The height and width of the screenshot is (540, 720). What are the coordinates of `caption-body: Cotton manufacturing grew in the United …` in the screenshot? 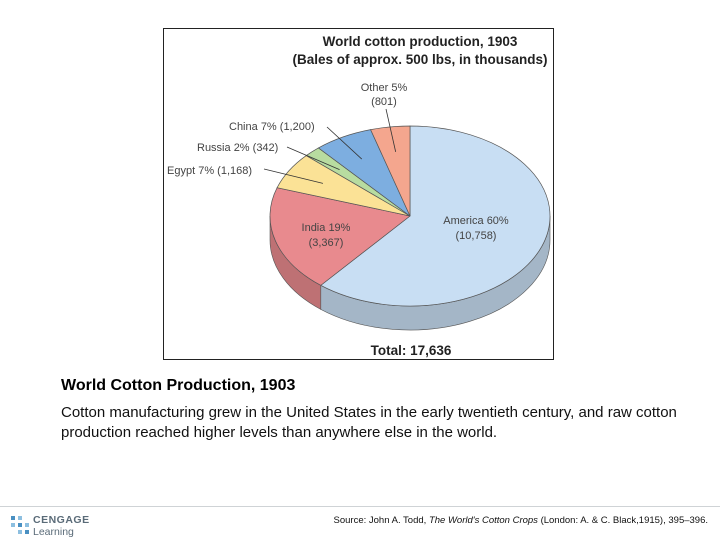 It's located at (369, 422).